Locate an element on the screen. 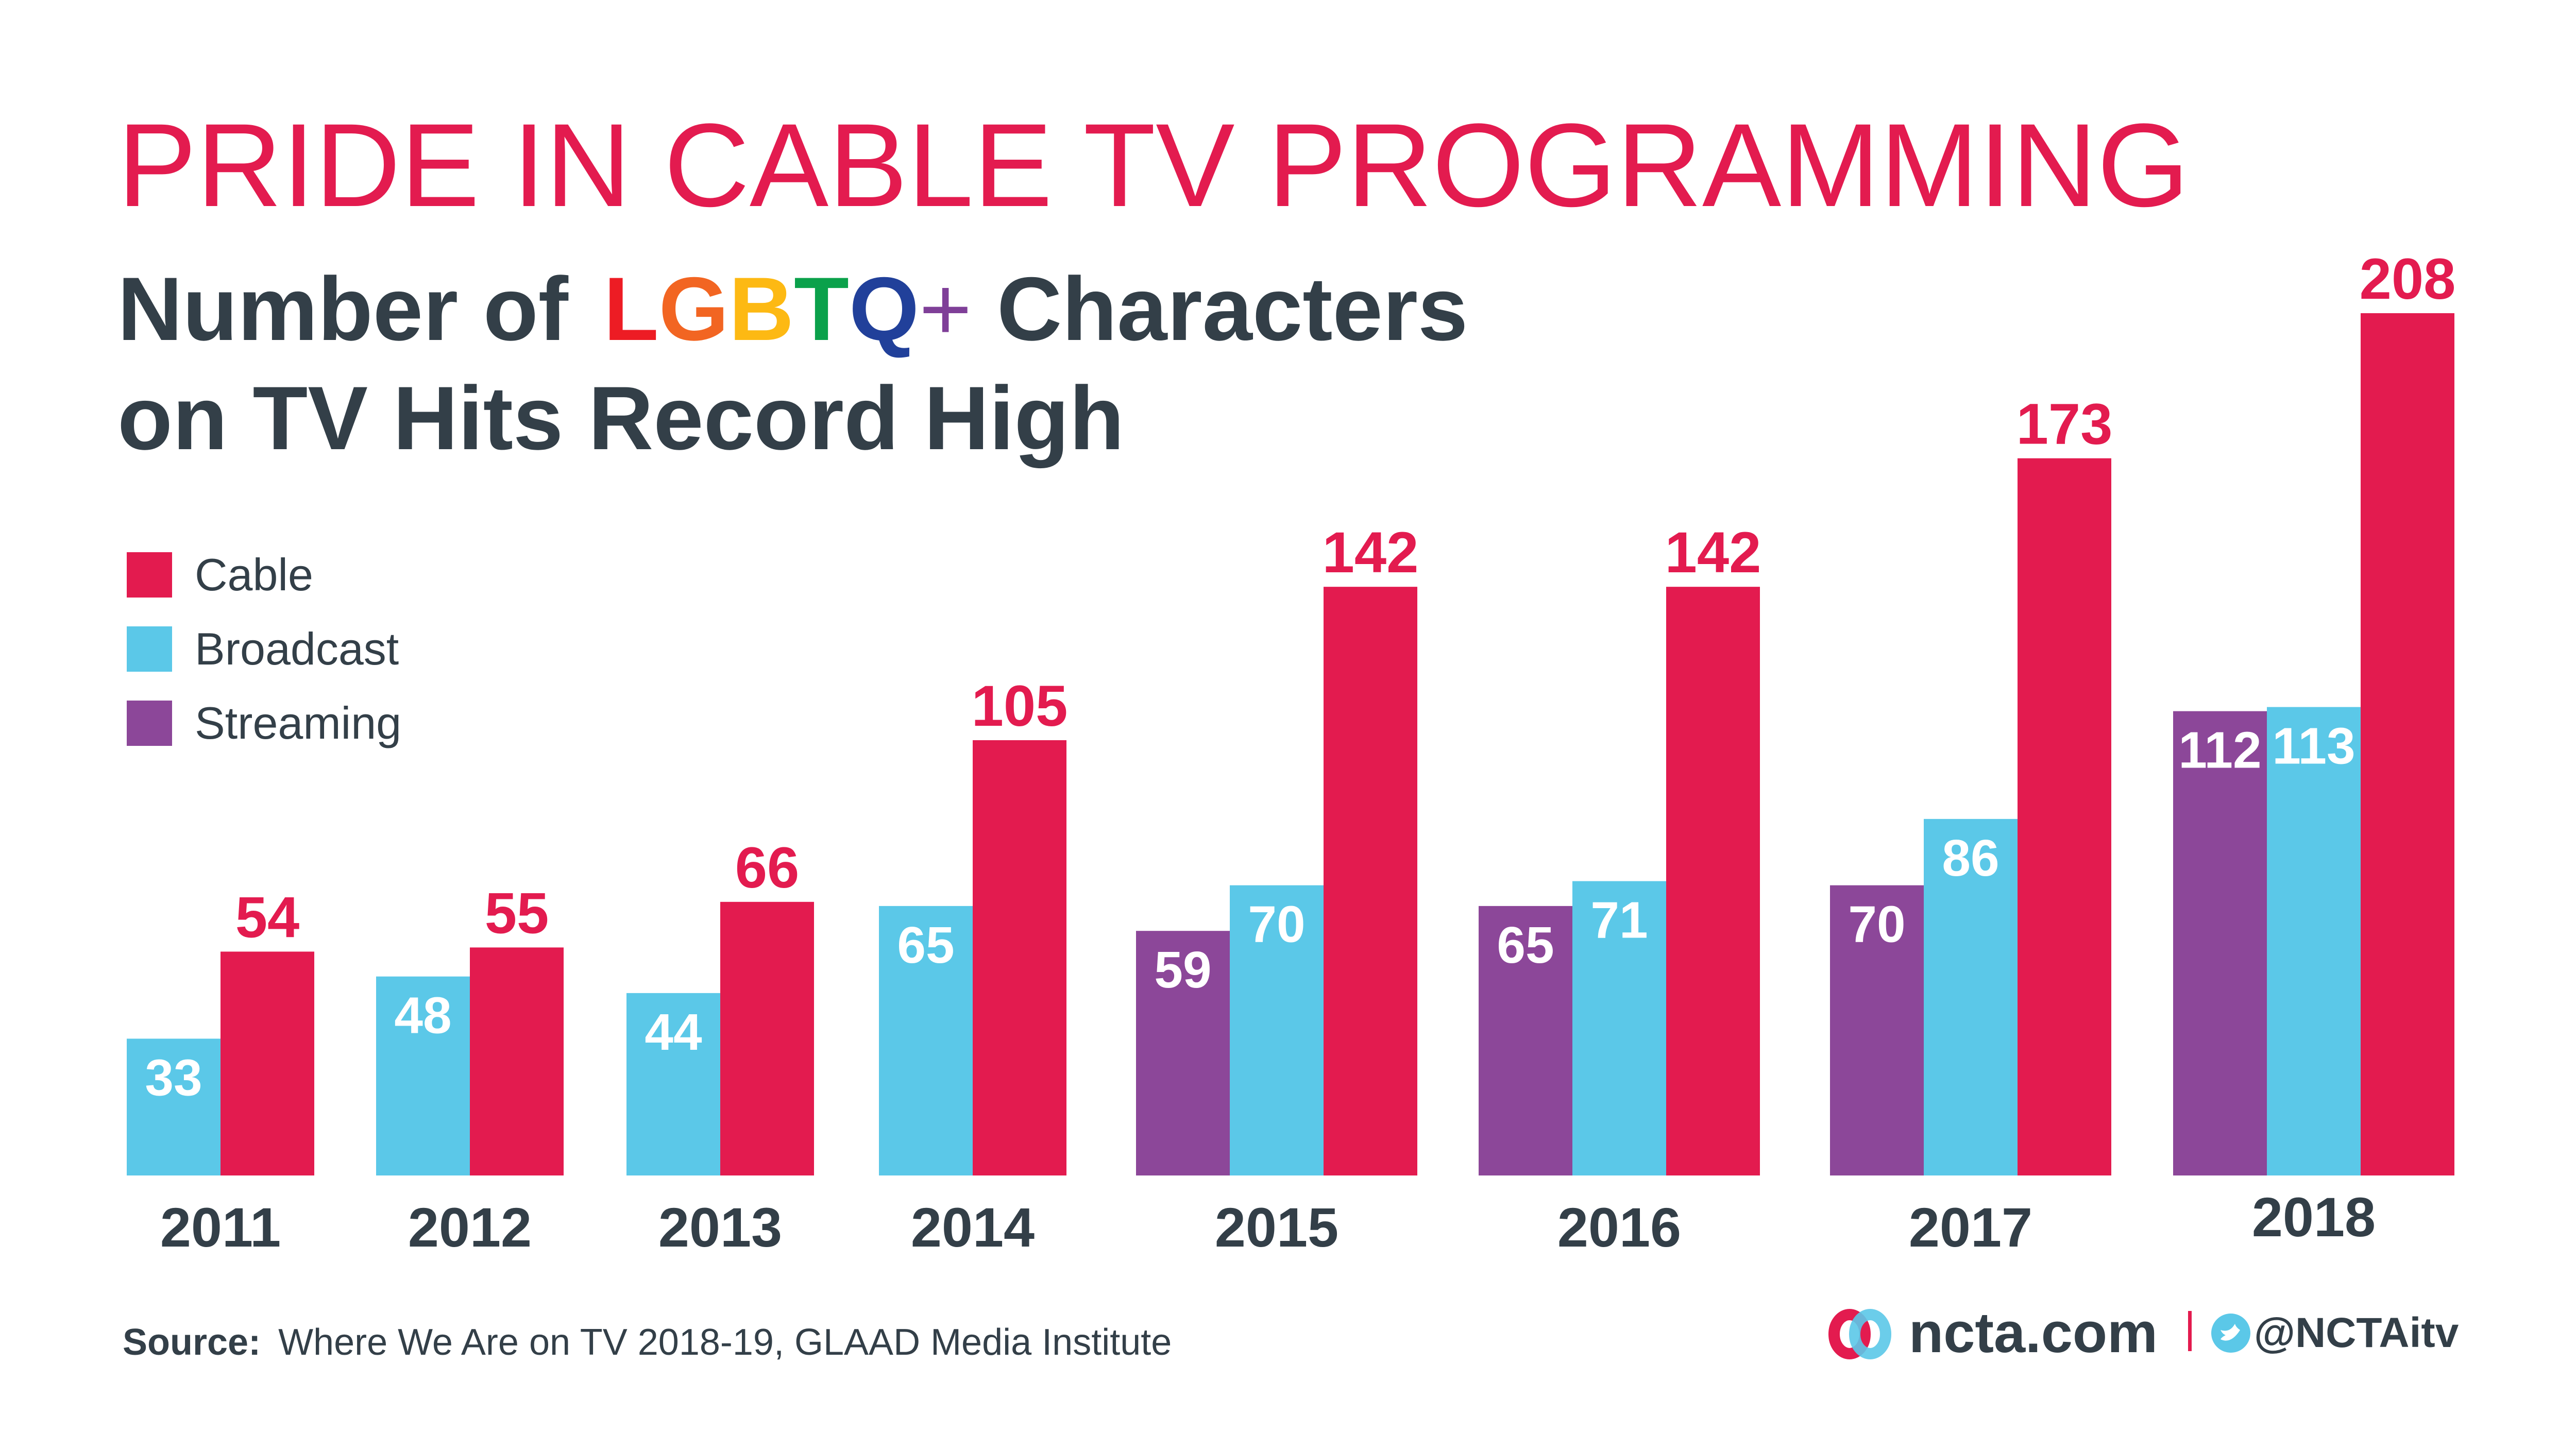  value-label-streaming-2017: 70 is located at coordinates (1877, 925).